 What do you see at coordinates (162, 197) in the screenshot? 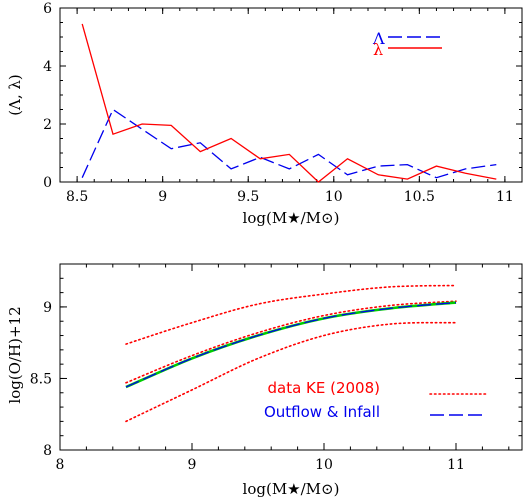
I see `top-x-tick-label: 9` at bounding box center [162, 197].